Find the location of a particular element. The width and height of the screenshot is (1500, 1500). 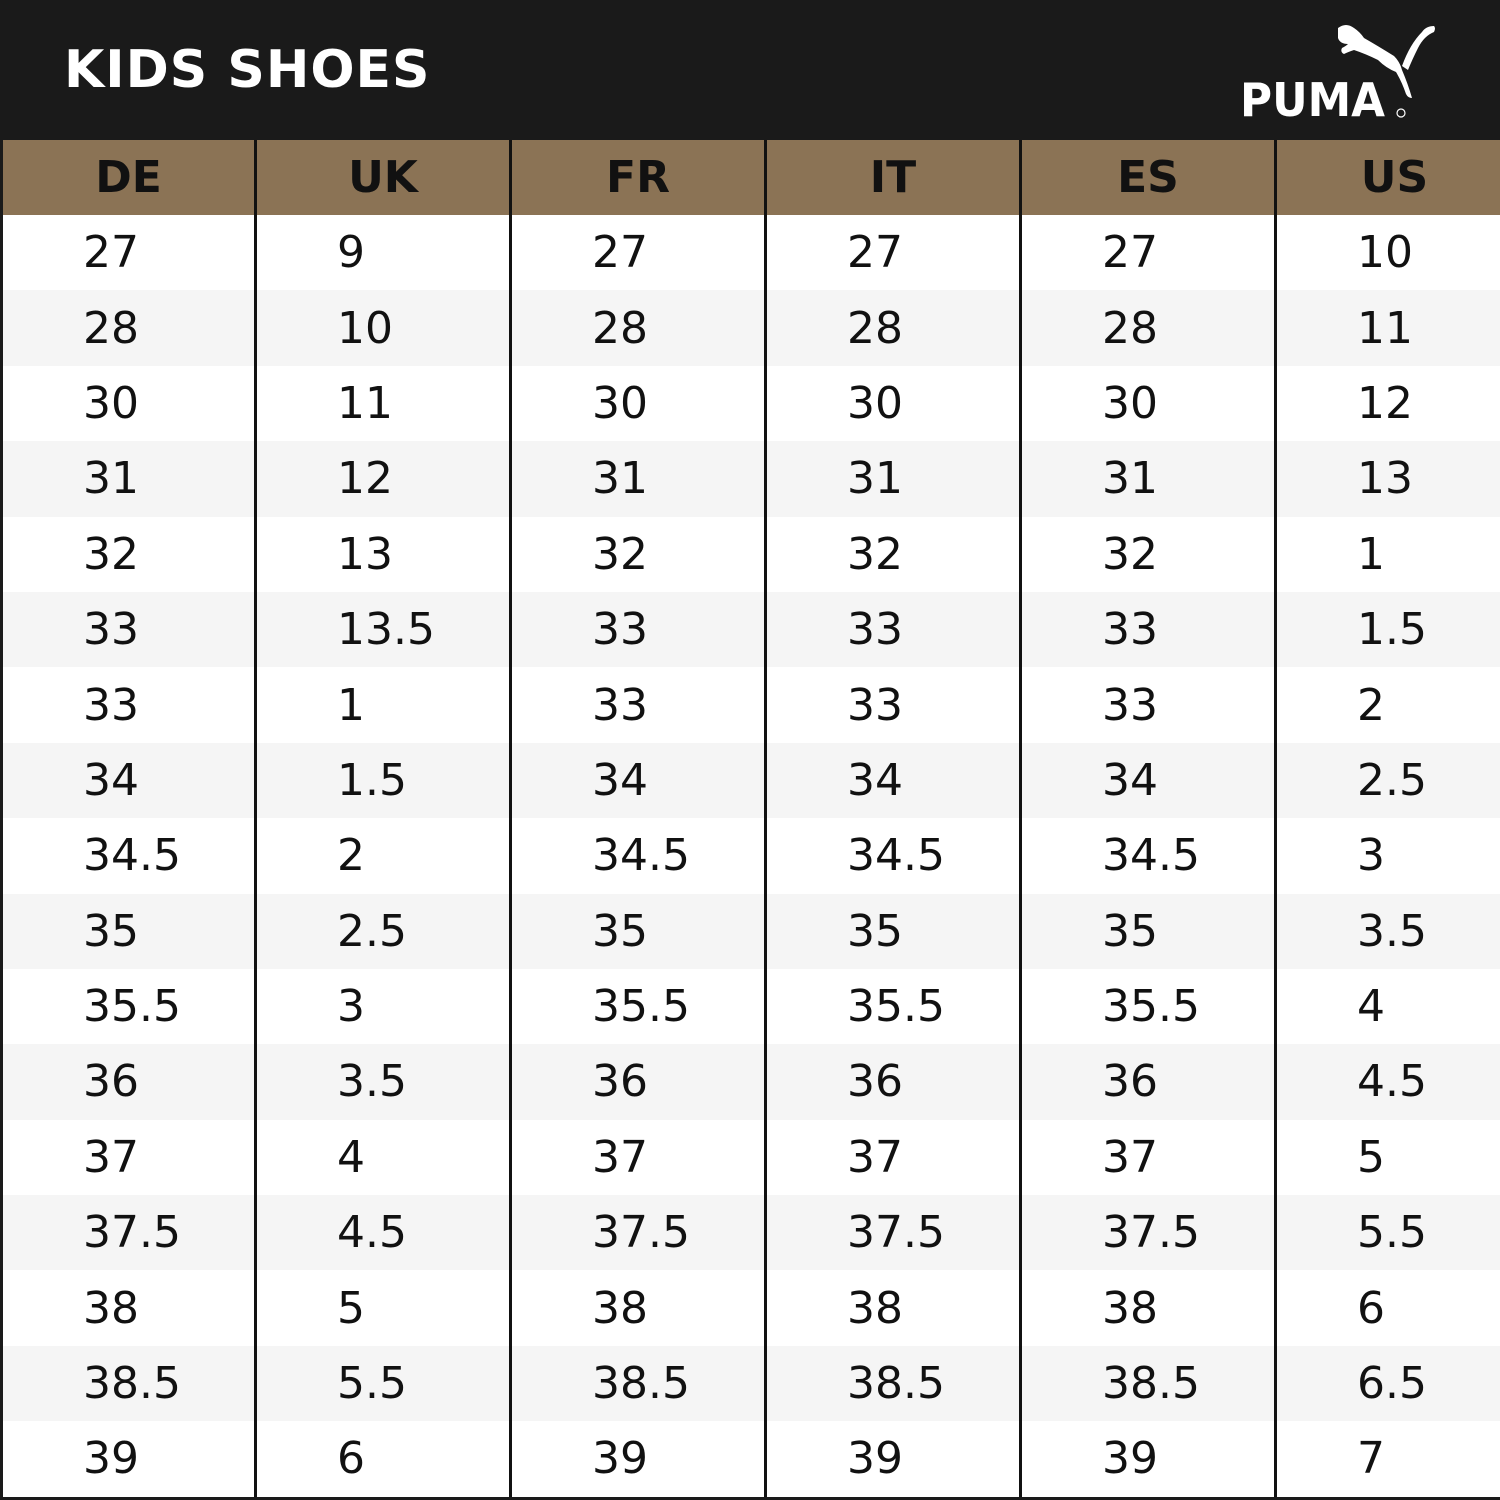

table-cell: 10 is located at coordinates (383, 328).